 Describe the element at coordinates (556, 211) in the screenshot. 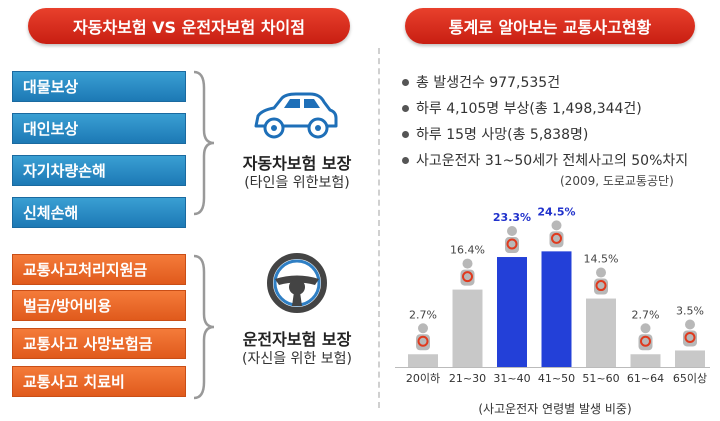

I see `bar-value-label: 24.5%` at that location.